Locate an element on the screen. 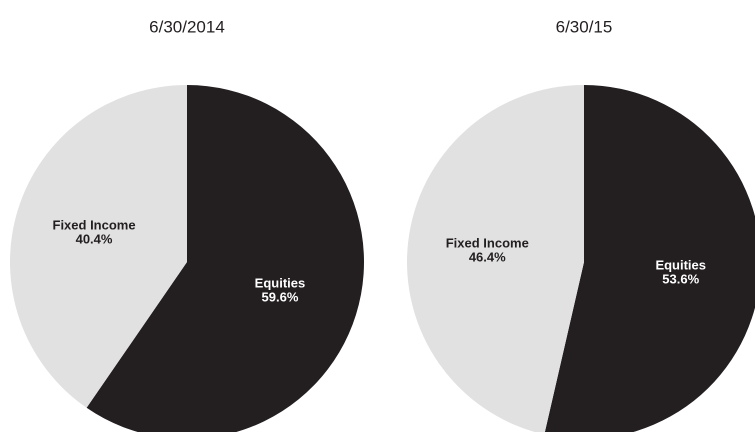 The height and width of the screenshot is (432, 755). chart-title: 6/30/2014 is located at coordinates (187, 26).